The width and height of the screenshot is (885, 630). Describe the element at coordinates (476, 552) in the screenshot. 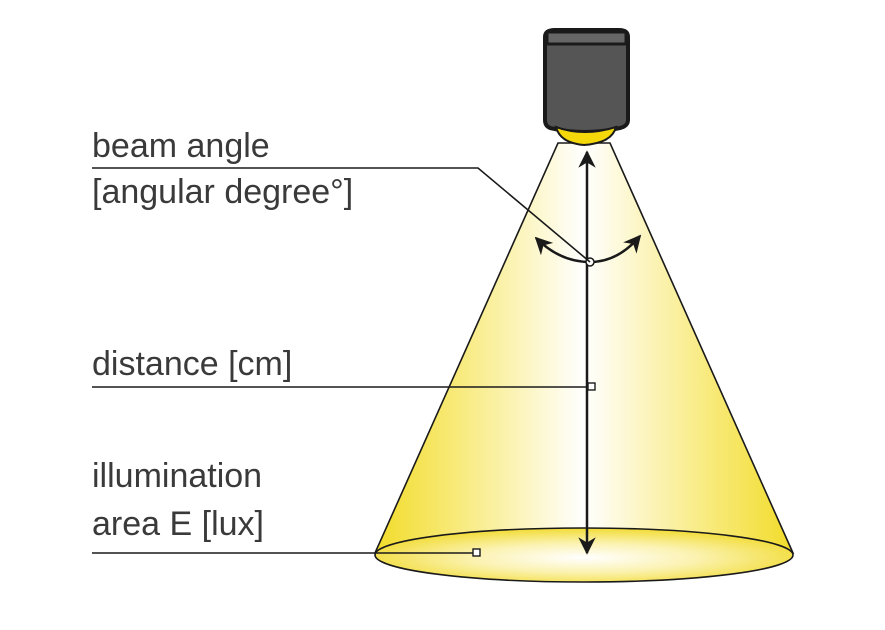

I see `illumination-marker` at that location.